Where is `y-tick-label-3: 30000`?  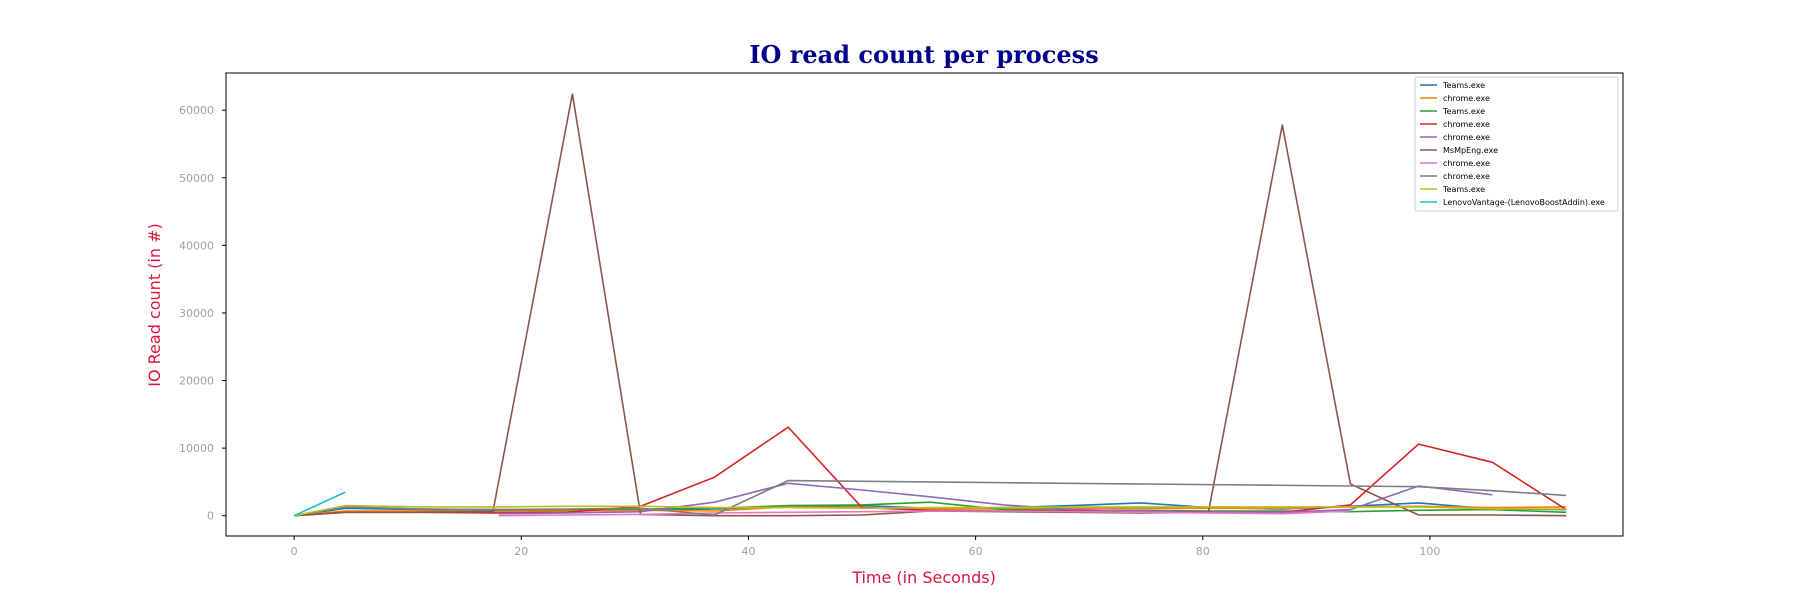 y-tick-label-3: 30000 is located at coordinates (196, 313).